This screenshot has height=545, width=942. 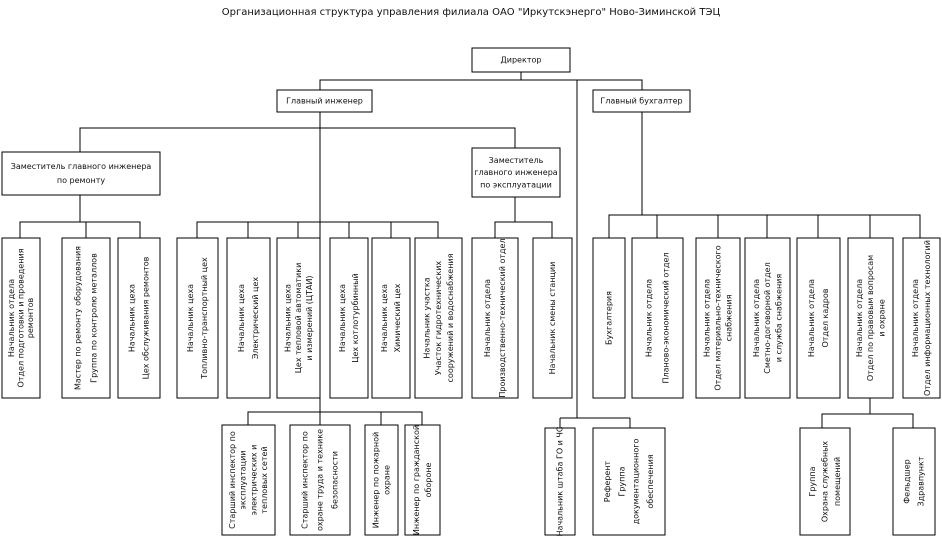 I want to click on box-label: охране труда и технике, so click(x=320, y=480).